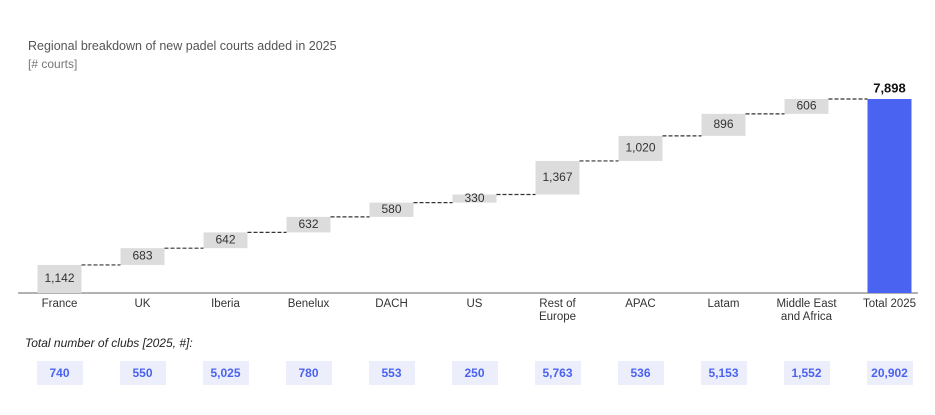  Describe the element at coordinates (225, 304) in the screenshot. I see `x-tick-label: Iberia` at that location.